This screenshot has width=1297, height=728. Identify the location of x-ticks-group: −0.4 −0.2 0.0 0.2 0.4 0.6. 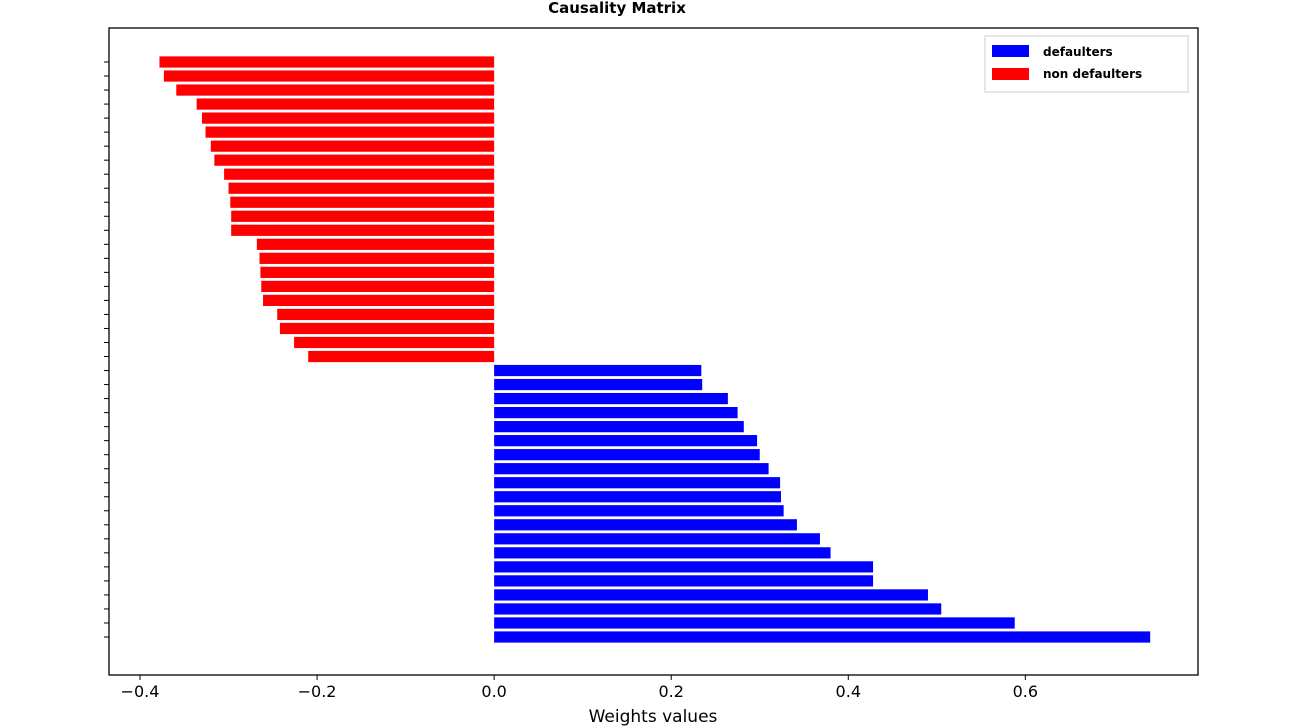
(579, 688).